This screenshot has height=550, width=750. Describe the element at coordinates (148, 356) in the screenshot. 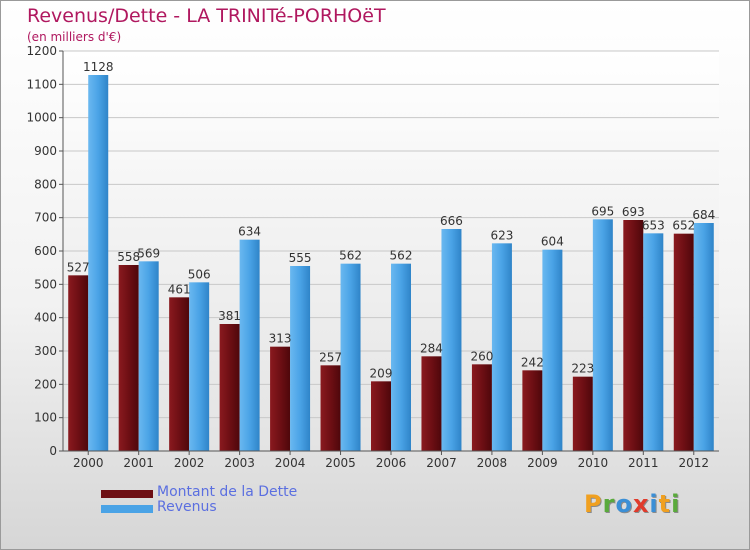

I see `bar-revenue-2001` at that location.